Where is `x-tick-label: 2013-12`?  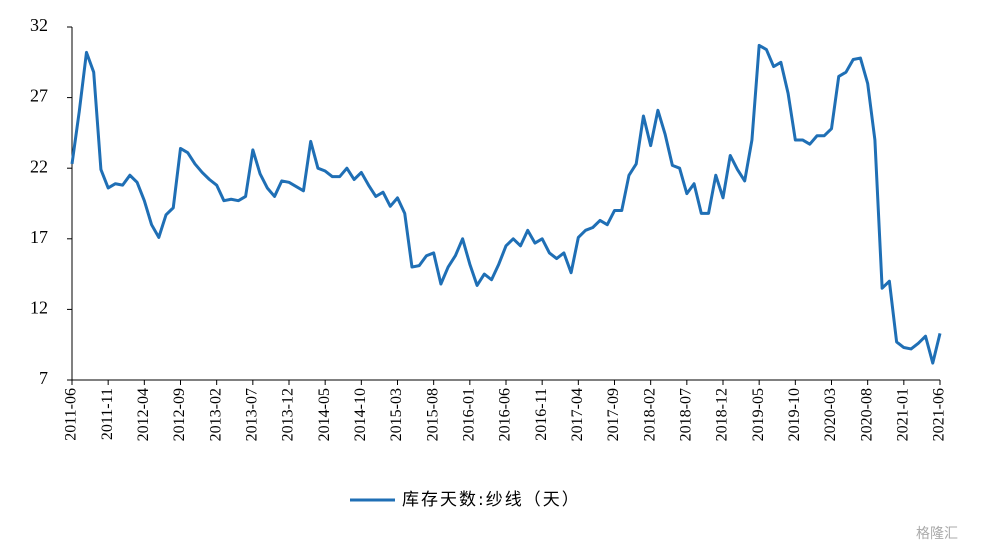
x-tick-label: 2013-12 is located at coordinates (288, 414).